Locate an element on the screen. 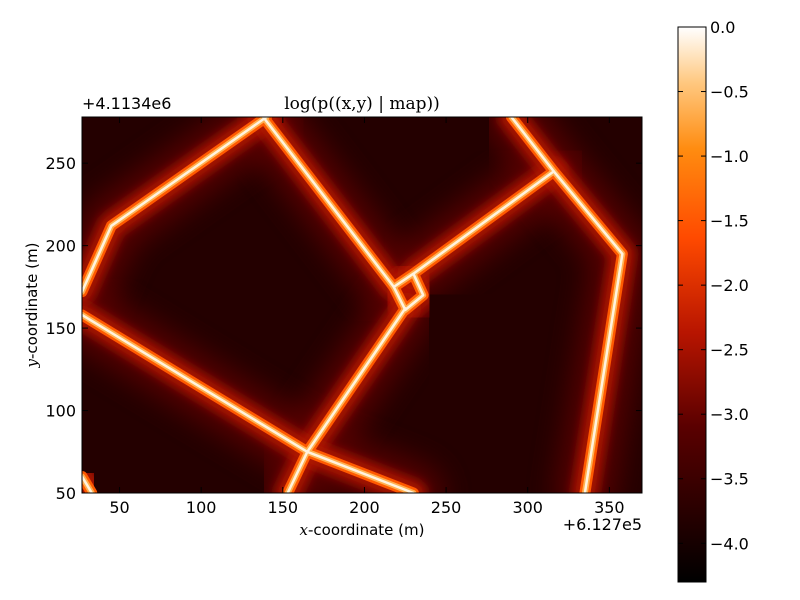  x-tick-label: 200 is located at coordinates (364, 507).